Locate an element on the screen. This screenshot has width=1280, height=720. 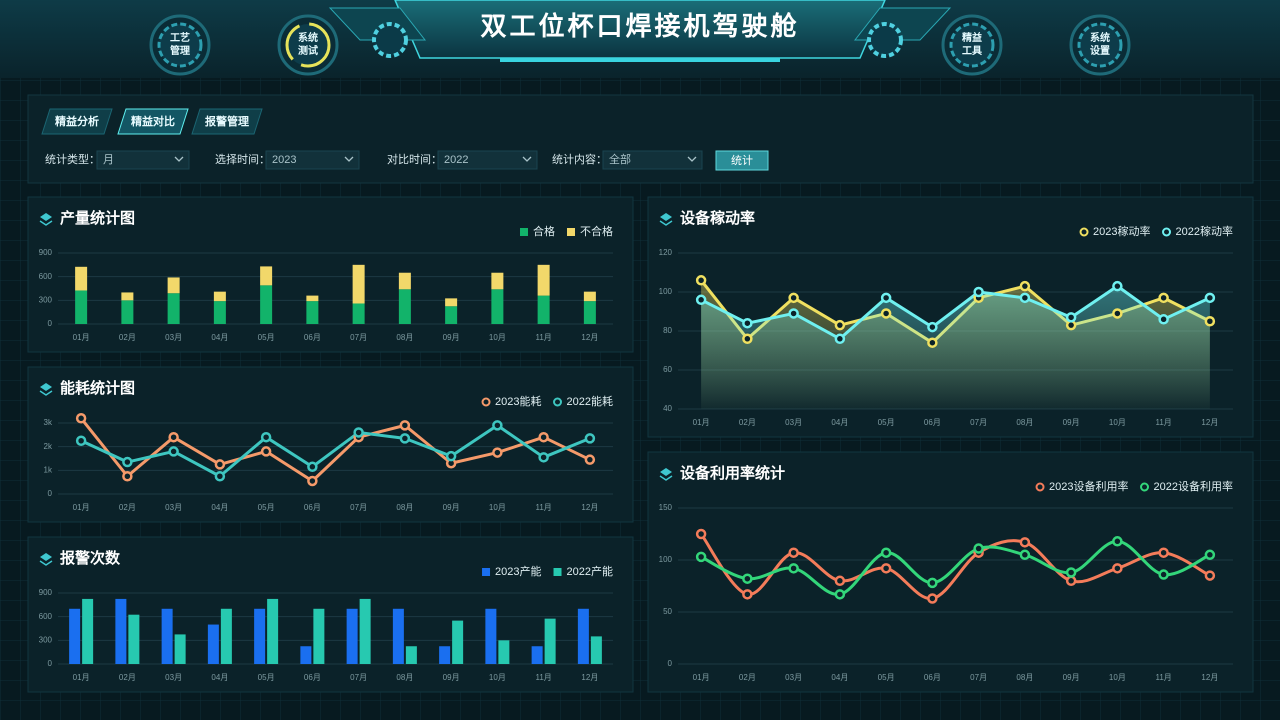
nav-button: 系统测试 is located at coordinates (308, 45).